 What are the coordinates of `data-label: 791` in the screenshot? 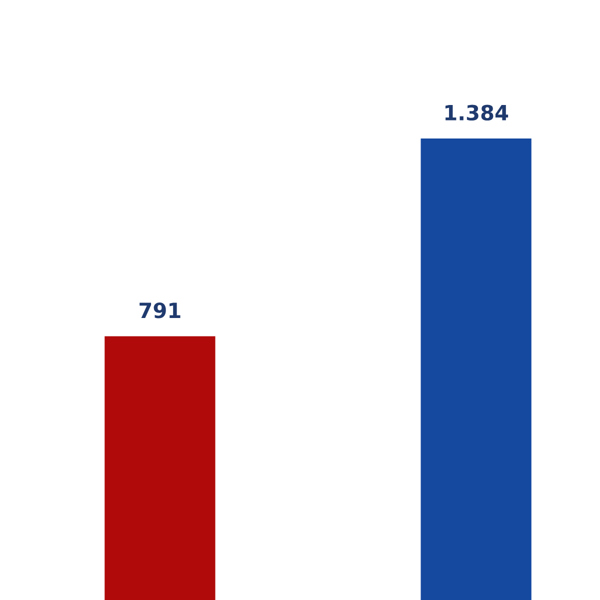 It's located at (160, 310).